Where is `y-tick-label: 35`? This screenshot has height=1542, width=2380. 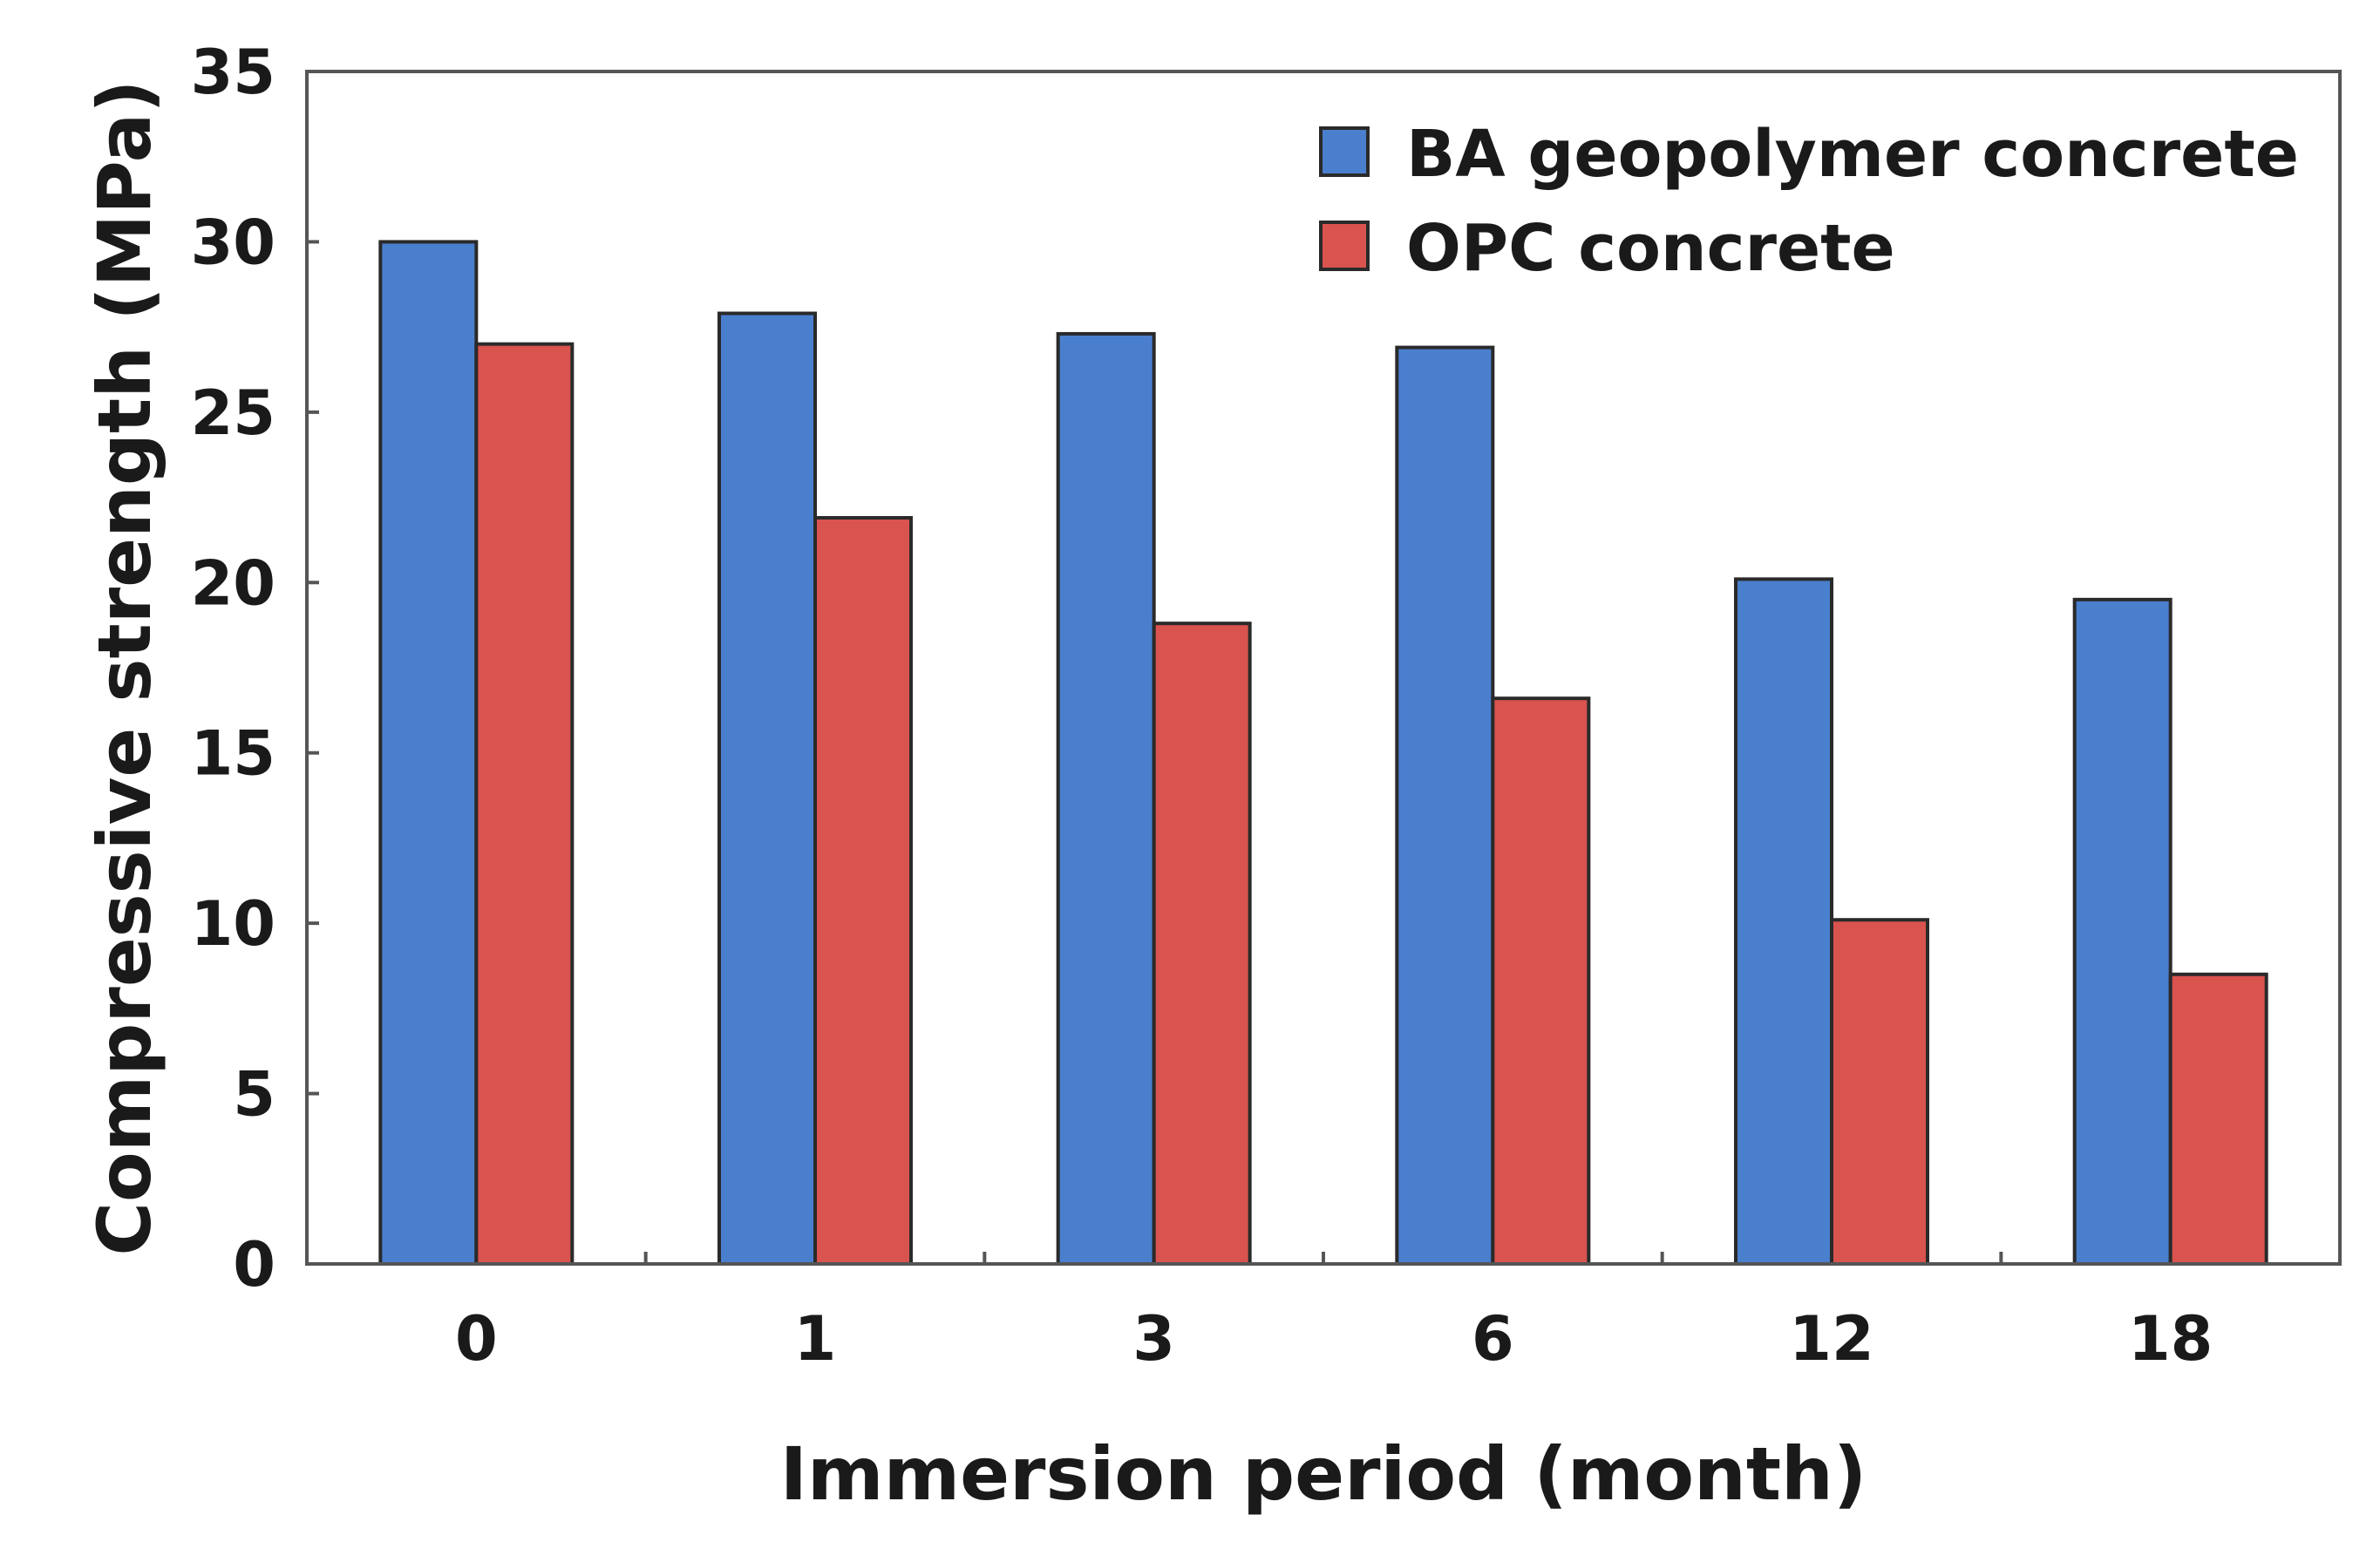
y-tick-label: 35 is located at coordinates (233, 72).